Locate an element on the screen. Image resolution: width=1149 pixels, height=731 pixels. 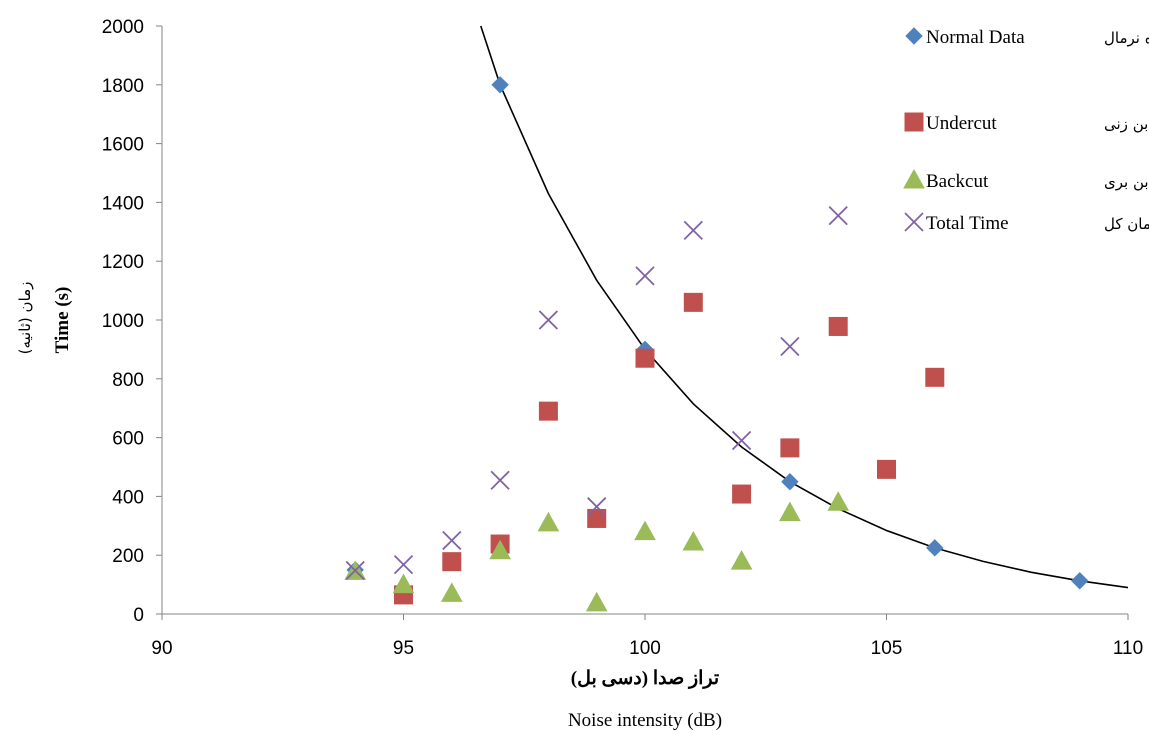
legend-normal-data-label: Normal Data is located at coordinates (975, 37).